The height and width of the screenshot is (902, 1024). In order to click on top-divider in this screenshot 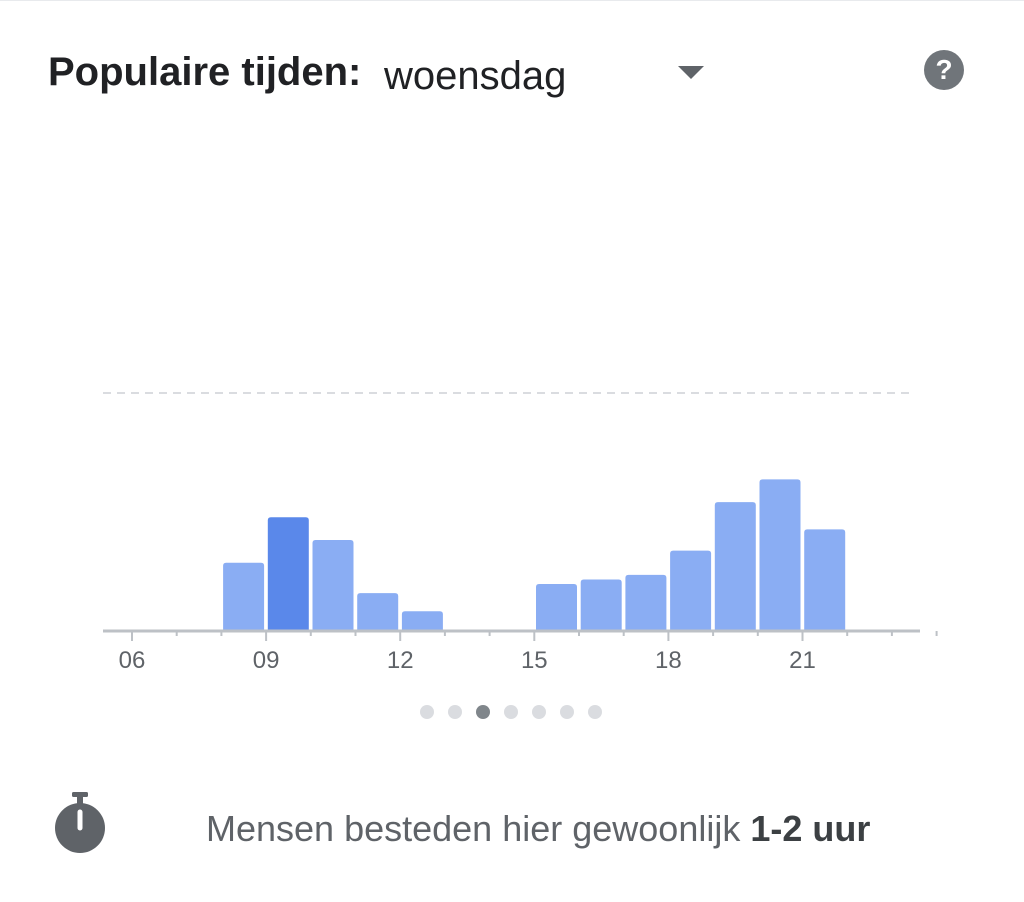, I will do `click(512, 0)`.